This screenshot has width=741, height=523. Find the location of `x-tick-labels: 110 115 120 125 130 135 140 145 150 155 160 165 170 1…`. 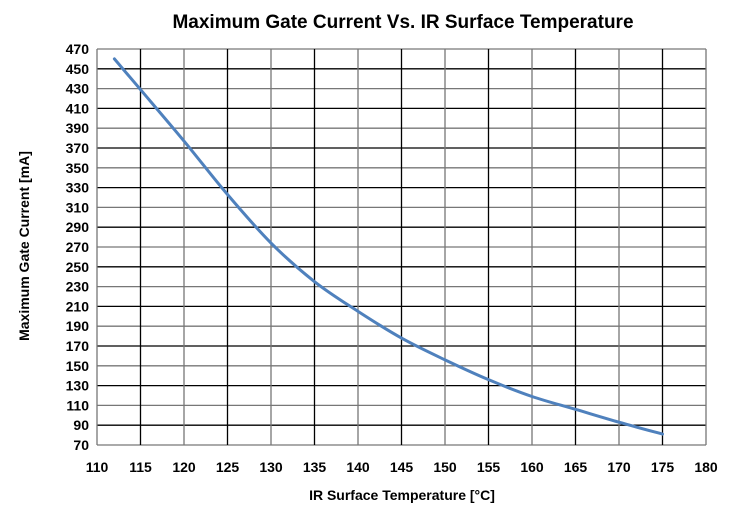

x-tick-labels: 110 115 120 125 130 135 140 145 150 155 160 165 170 1… is located at coordinates (402, 467).